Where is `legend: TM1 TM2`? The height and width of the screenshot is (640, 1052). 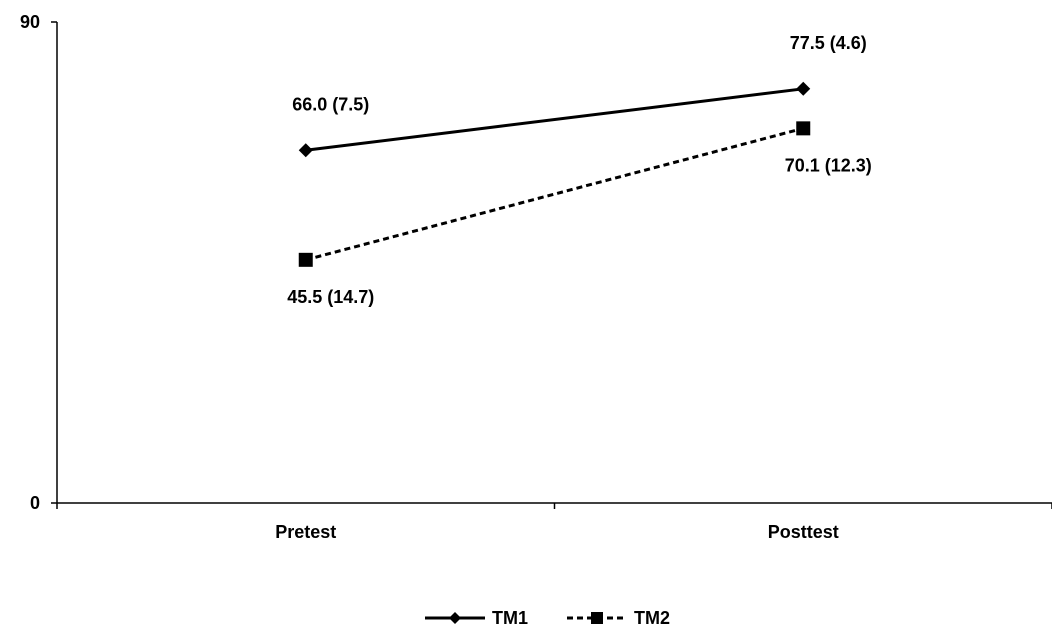
legend: TM1 TM2 is located at coordinates (547, 618).